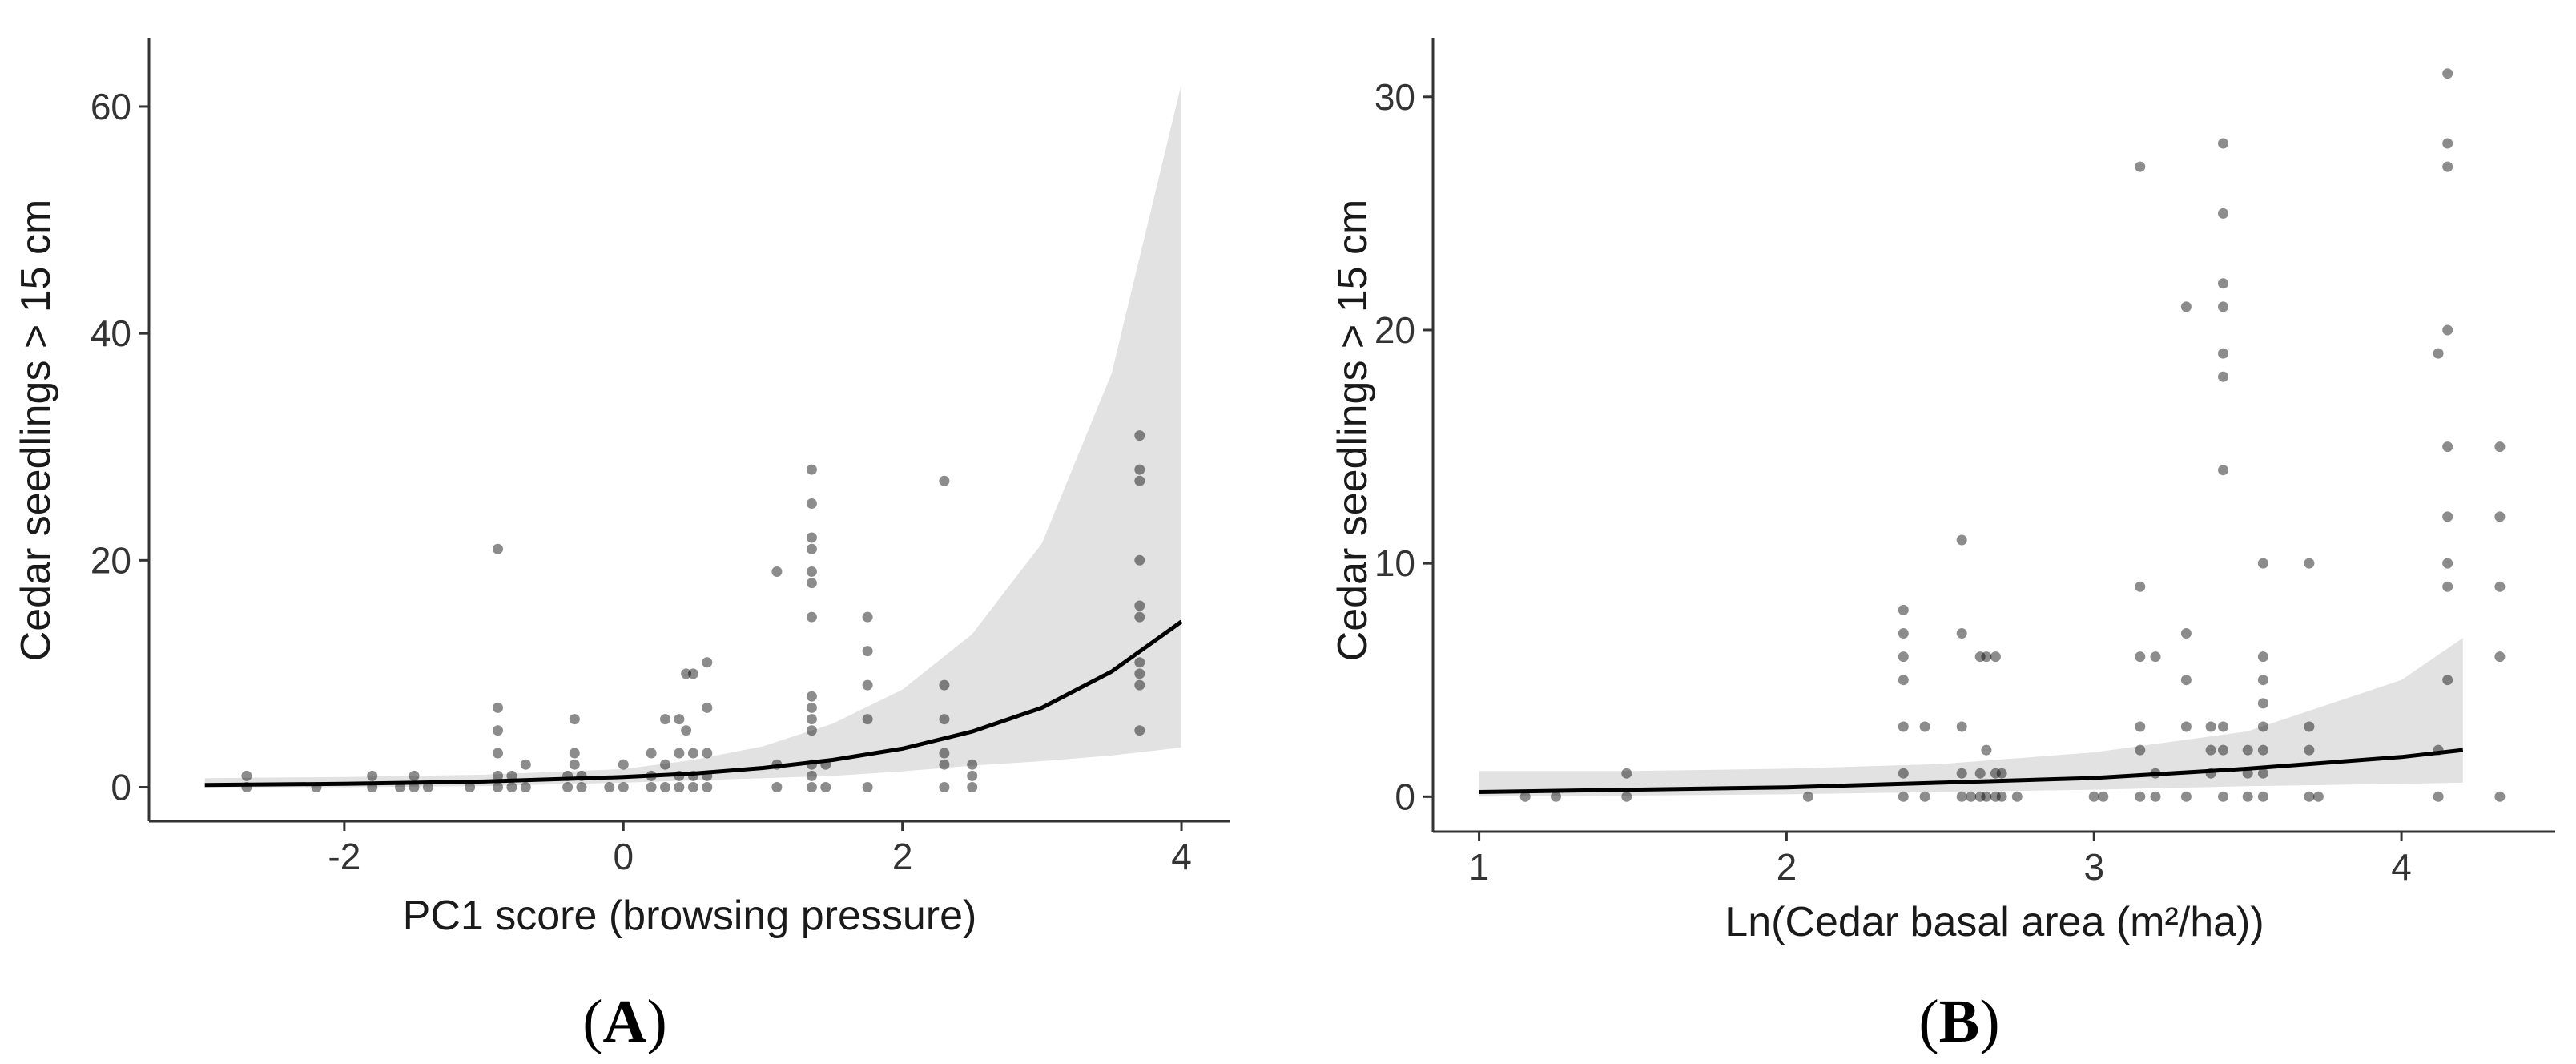  What do you see at coordinates (624, 1021) in the screenshot?
I see `panel-a-label: (A)` at bounding box center [624, 1021].